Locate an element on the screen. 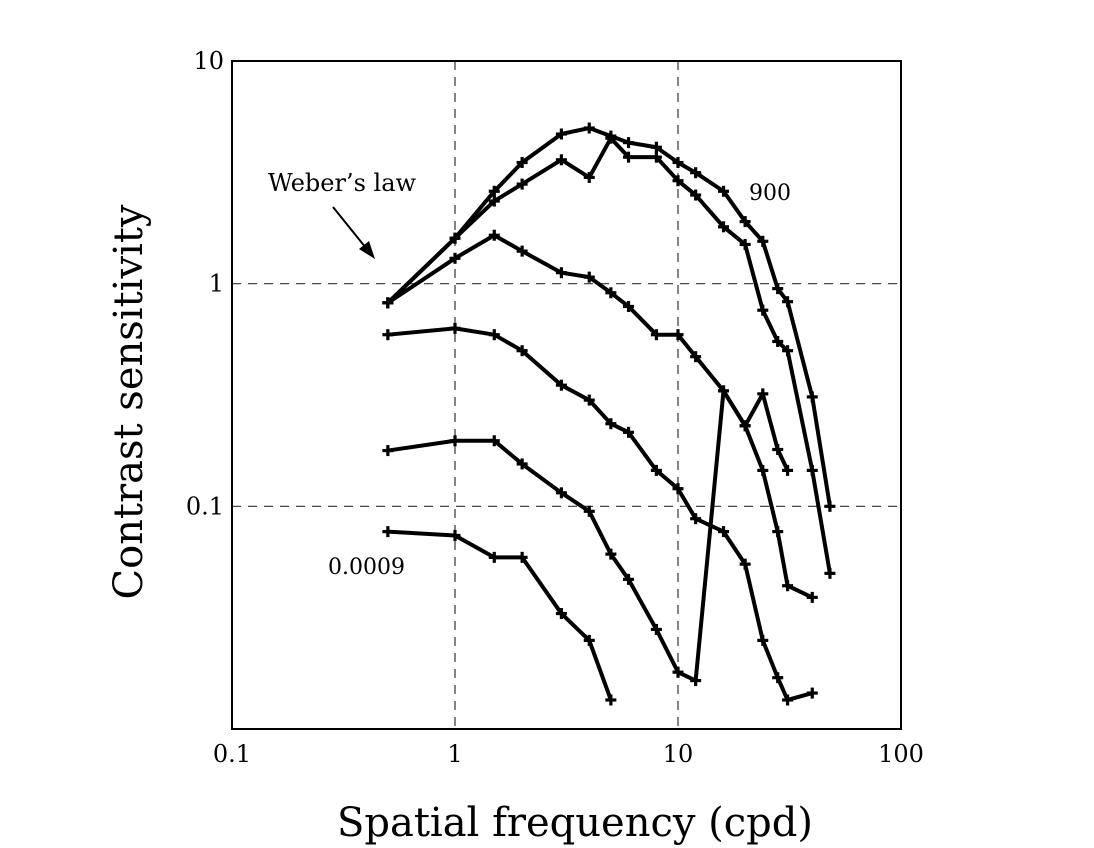  y-tick-label: 10 is located at coordinates (208, 61).